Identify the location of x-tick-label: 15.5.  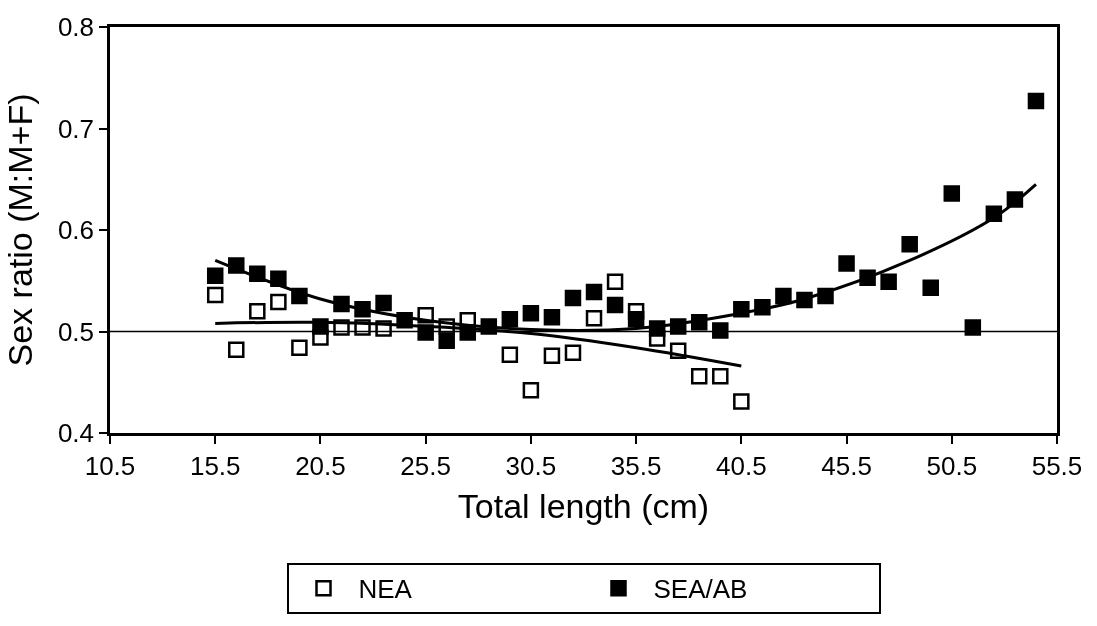
(215, 465).